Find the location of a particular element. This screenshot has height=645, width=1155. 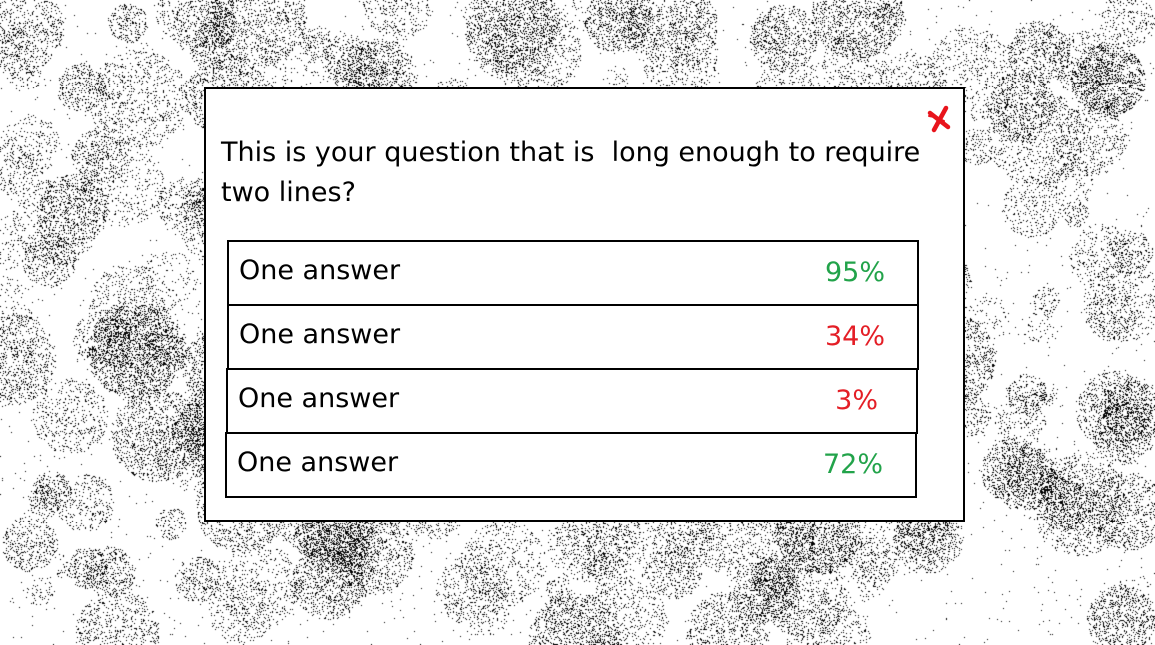

answer-option-1: One answer 95% is located at coordinates (573, 273).